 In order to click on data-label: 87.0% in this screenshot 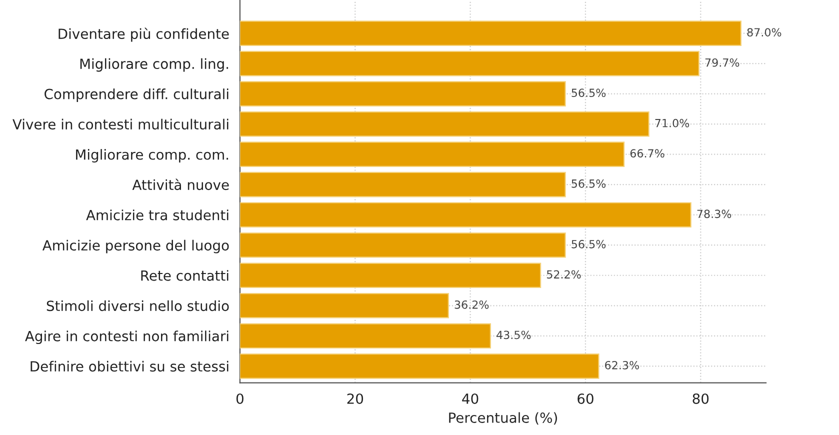, I will do `click(764, 32)`.